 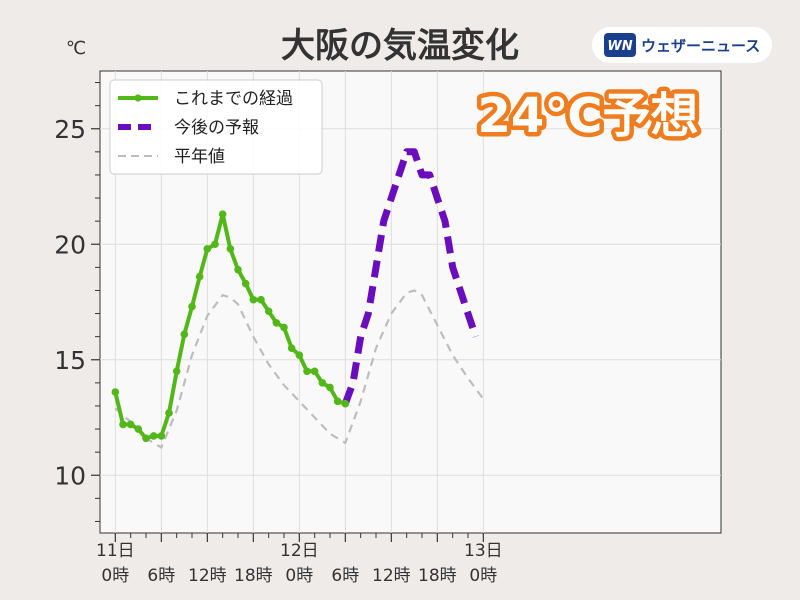 I want to click on brand-name: ウェザーニュース, so click(x=700, y=46).